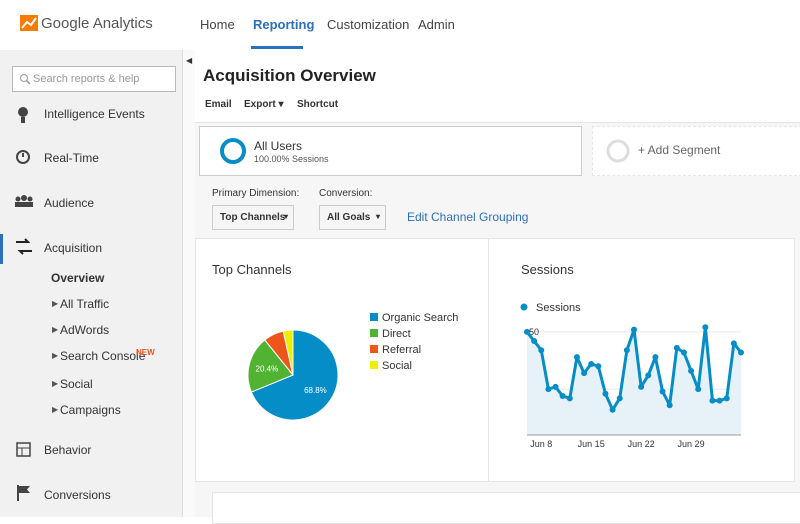  I want to click on nav-item: Home, so click(217, 24).